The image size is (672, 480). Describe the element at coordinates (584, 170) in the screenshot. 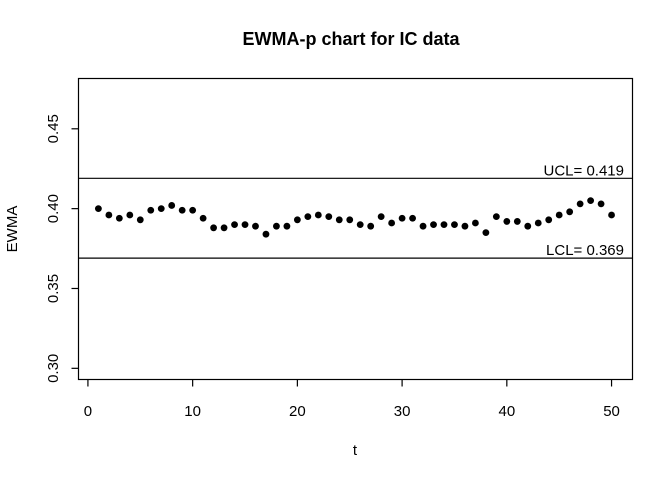

I see `ucl-label: UCL= 0.419` at that location.